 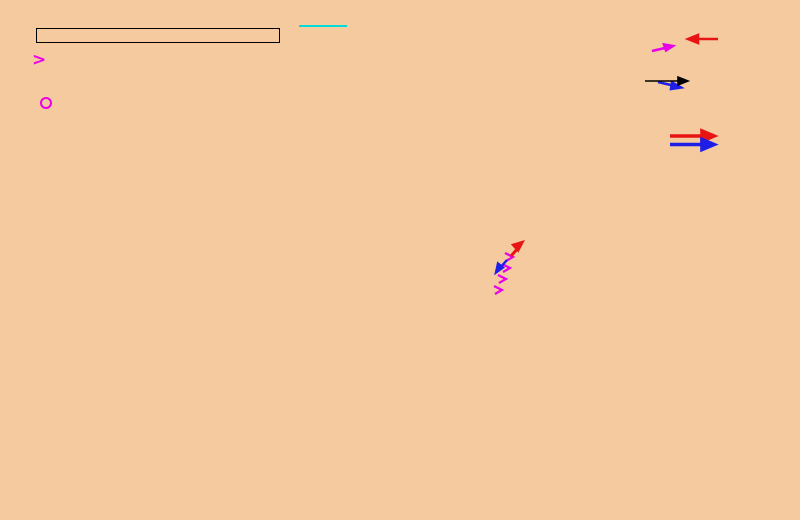 I want to click on glider-vel-arrow, so click(x=671, y=85).